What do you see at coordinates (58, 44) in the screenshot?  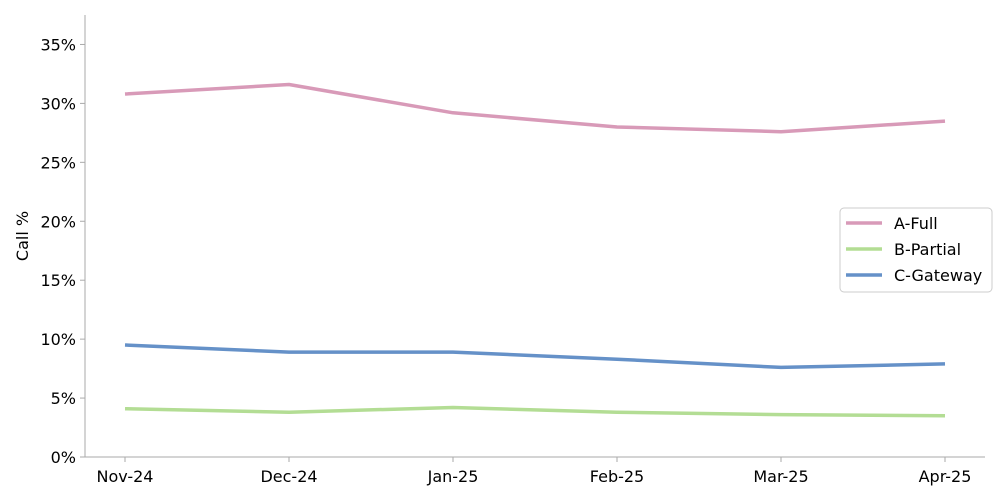 I see `y-tick-label: 35%` at bounding box center [58, 44].